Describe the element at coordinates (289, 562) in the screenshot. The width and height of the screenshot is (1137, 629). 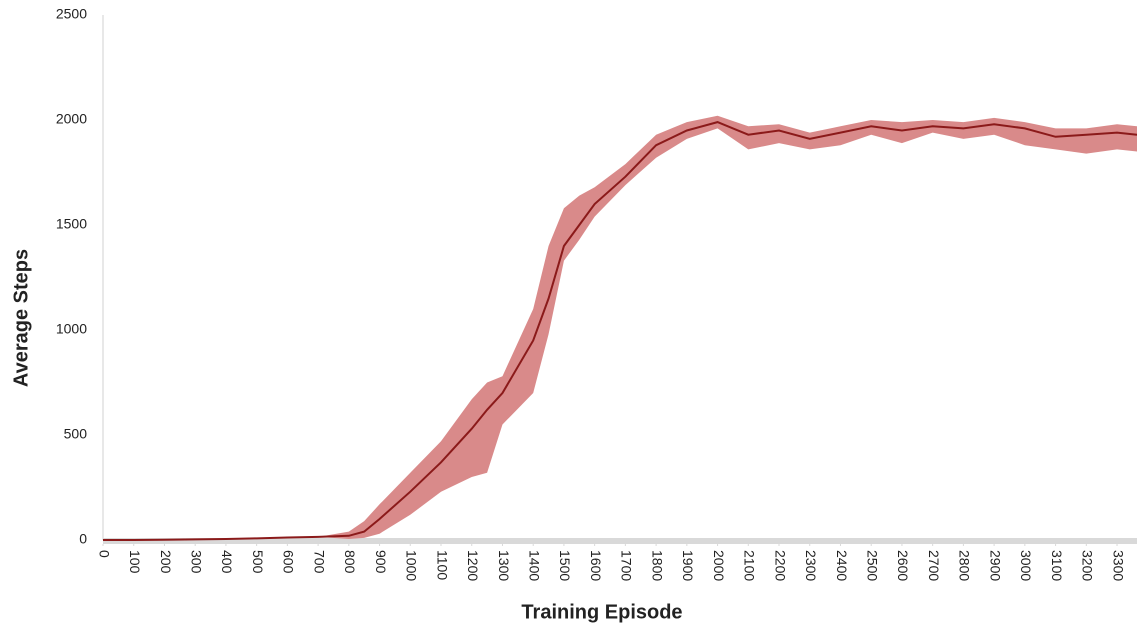
I see `x-tick-label: 600` at that location.